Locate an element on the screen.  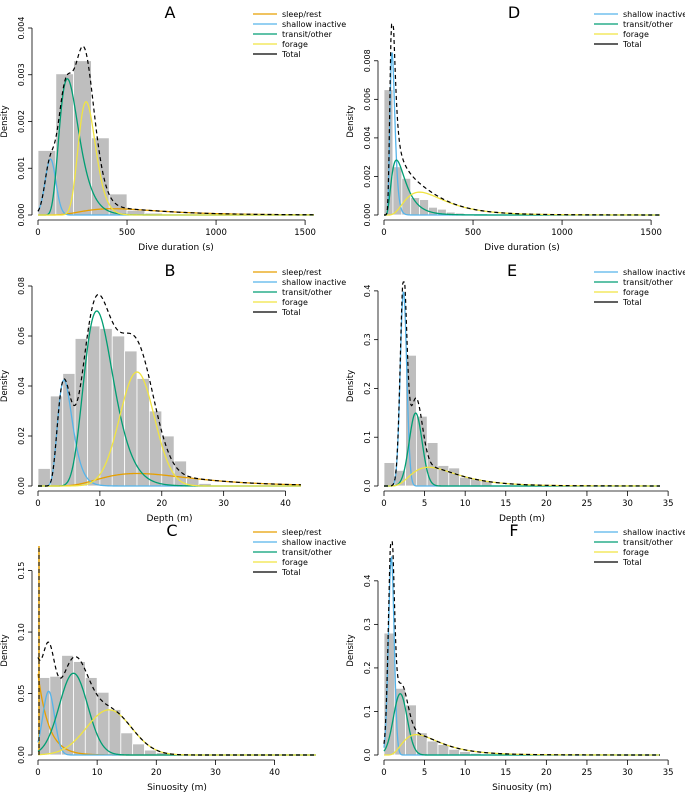
y-tick-label: 0.003 is located at coordinates (21, 74).